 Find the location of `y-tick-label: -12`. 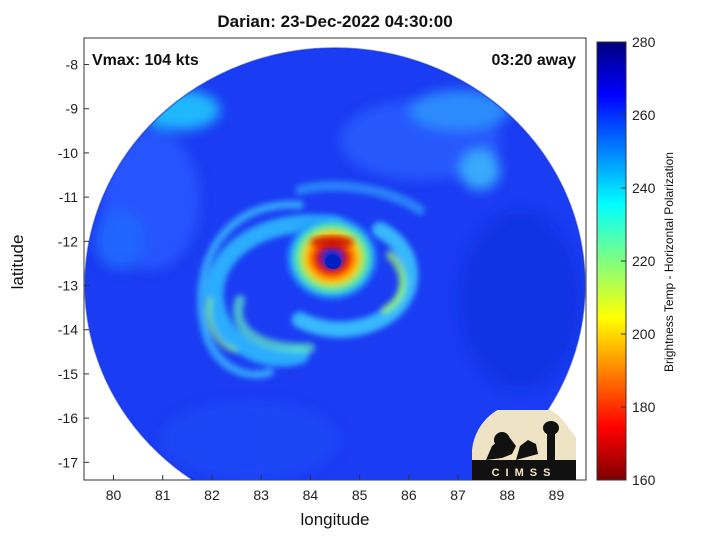

y-tick-label: -12 is located at coordinates (68, 241).